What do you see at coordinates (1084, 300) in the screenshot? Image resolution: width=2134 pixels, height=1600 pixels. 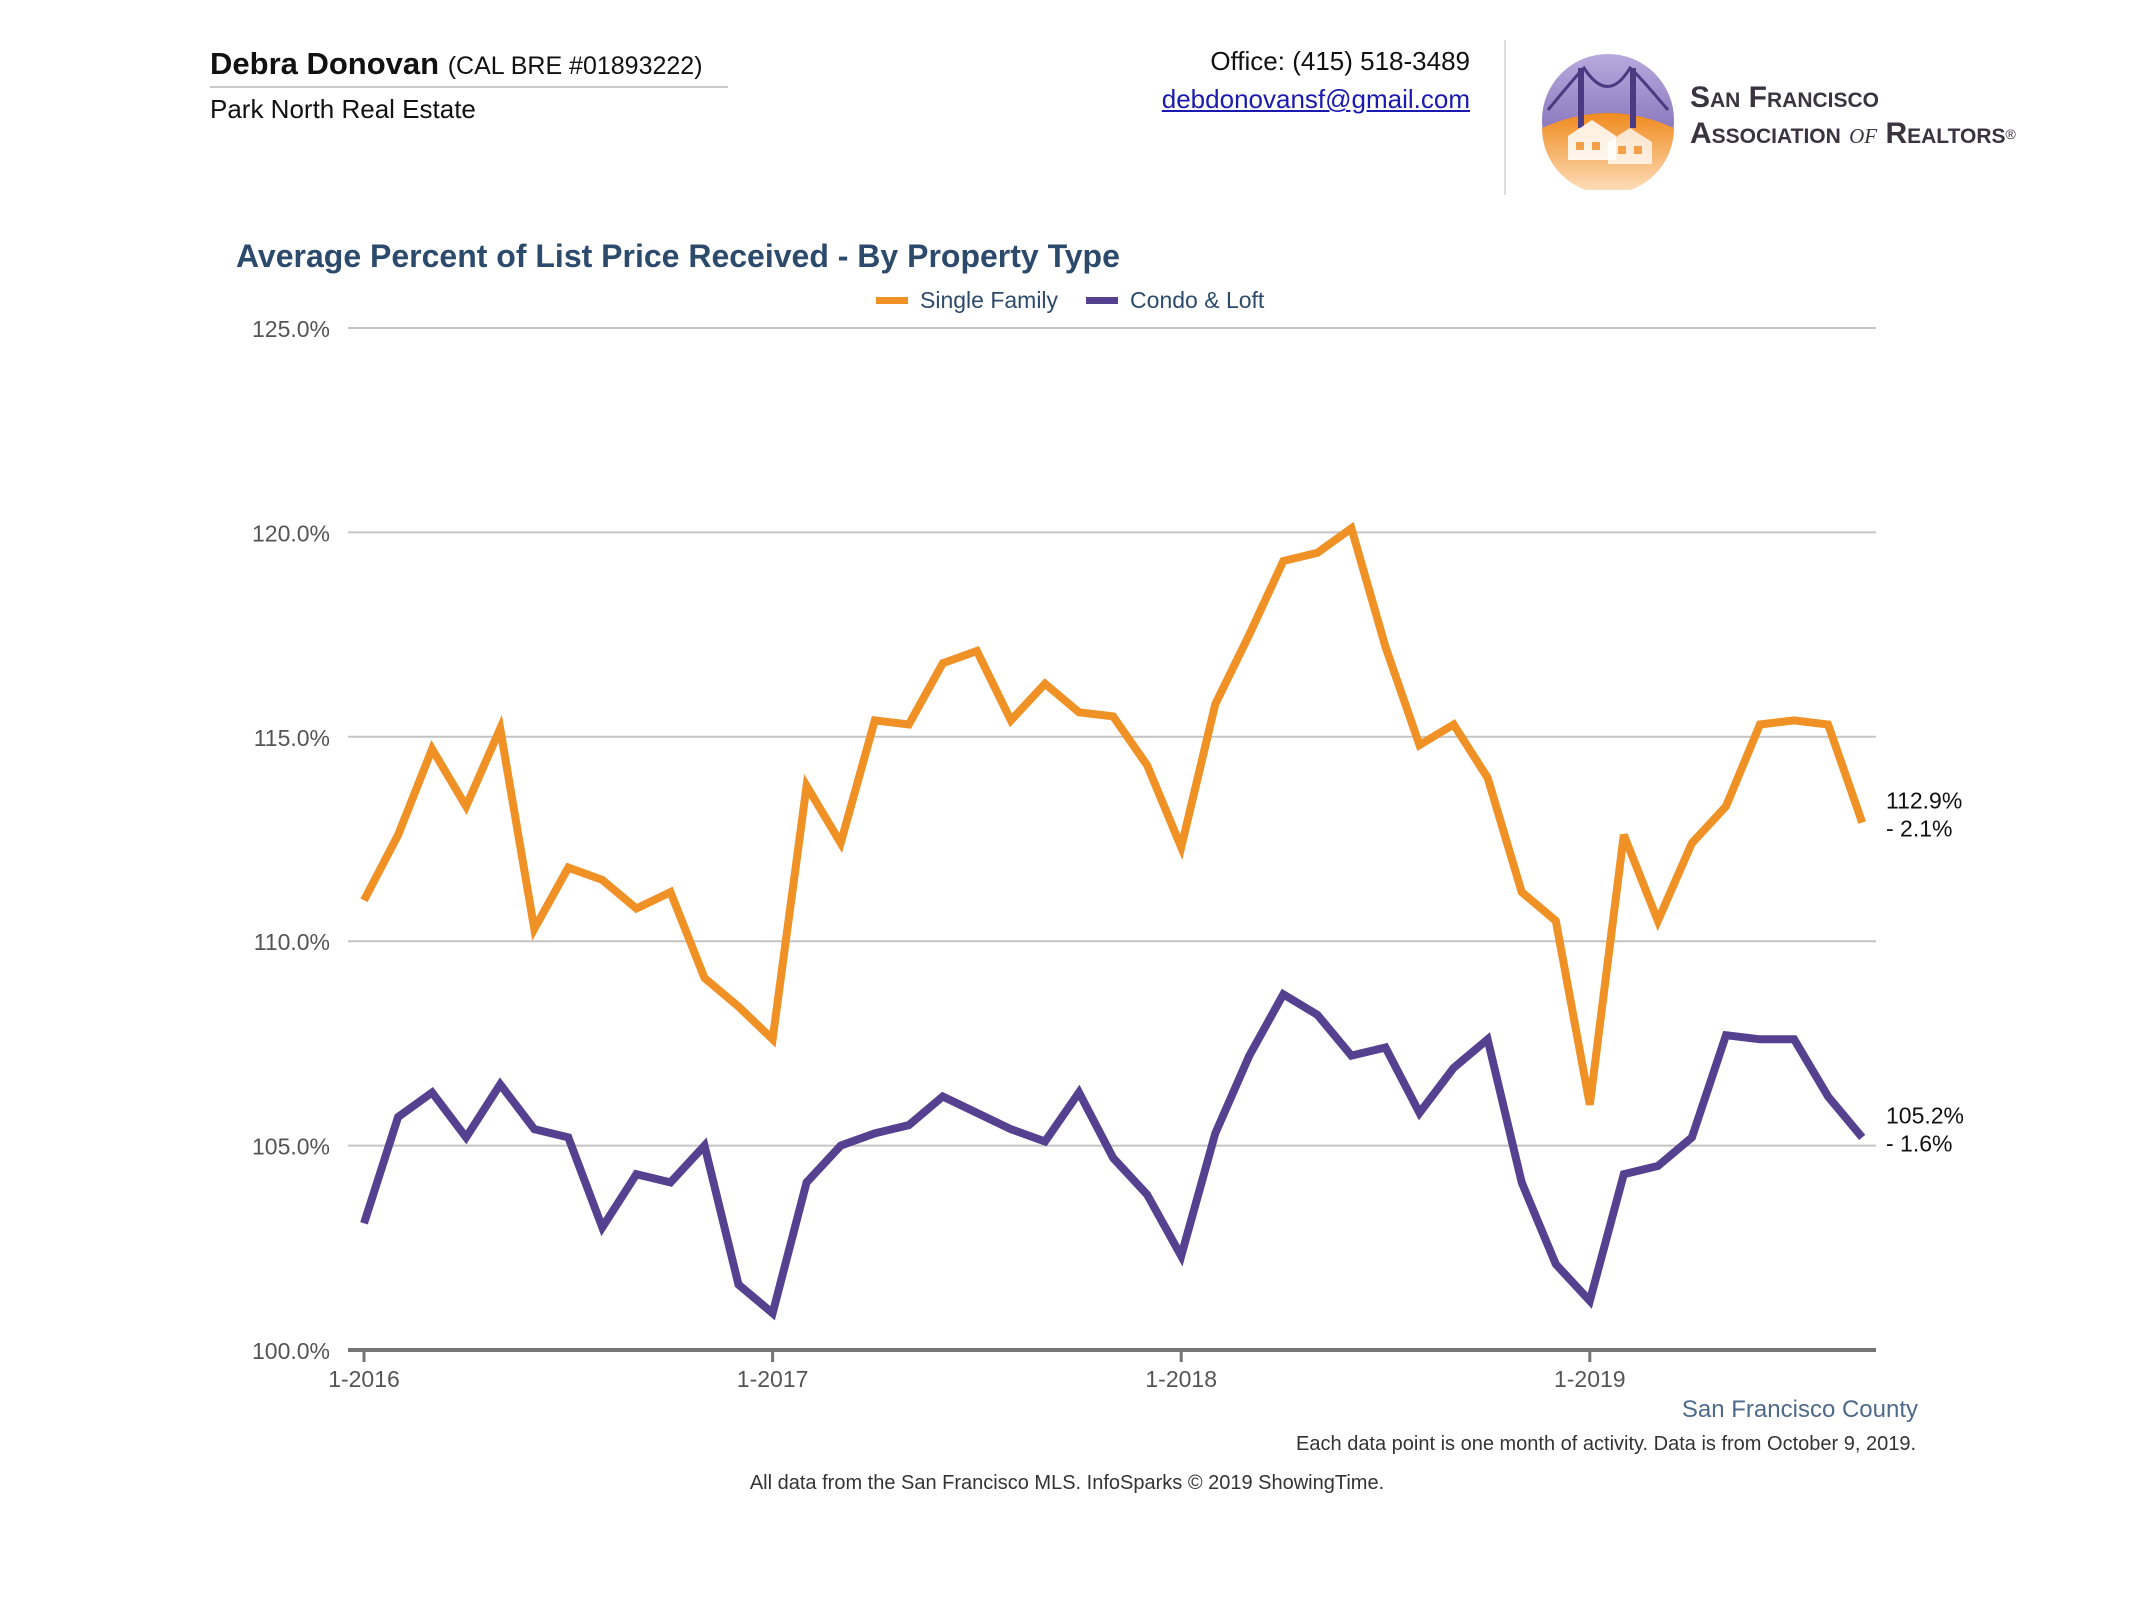 I see `chart-legend: Single Family Condo & Loft` at bounding box center [1084, 300].